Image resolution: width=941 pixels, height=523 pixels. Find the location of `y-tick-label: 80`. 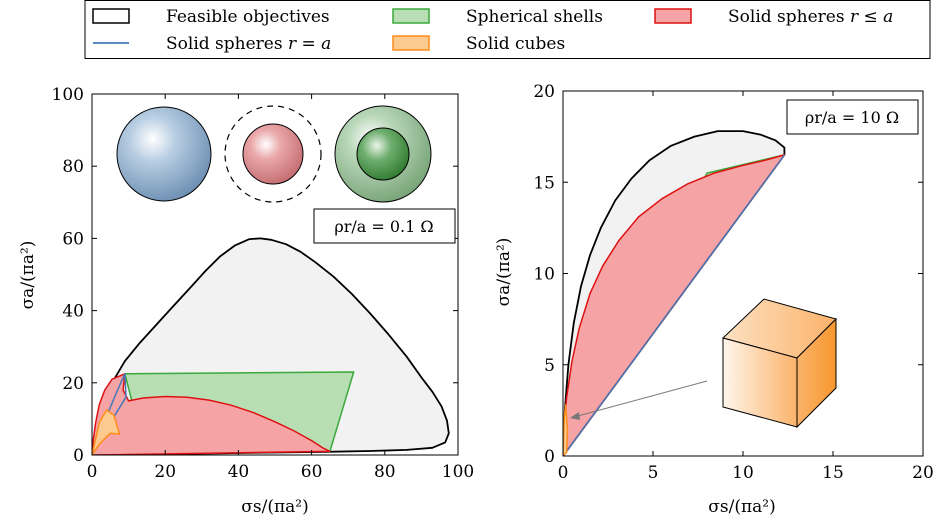

y-tick-label: 80 is located at coordinates (73, 167).